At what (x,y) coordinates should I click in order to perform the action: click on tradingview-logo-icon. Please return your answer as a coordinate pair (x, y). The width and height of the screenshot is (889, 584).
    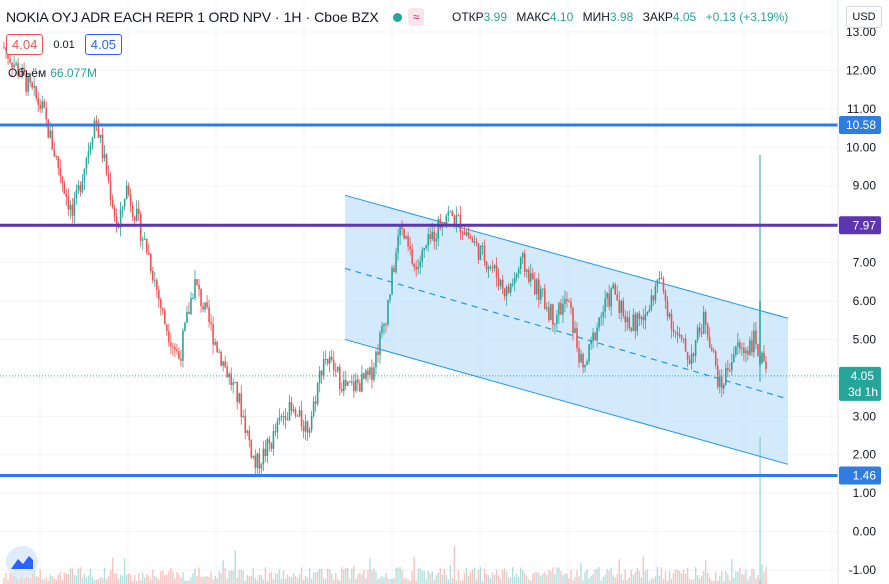
    Looking at the image, I should click on (22, 562).